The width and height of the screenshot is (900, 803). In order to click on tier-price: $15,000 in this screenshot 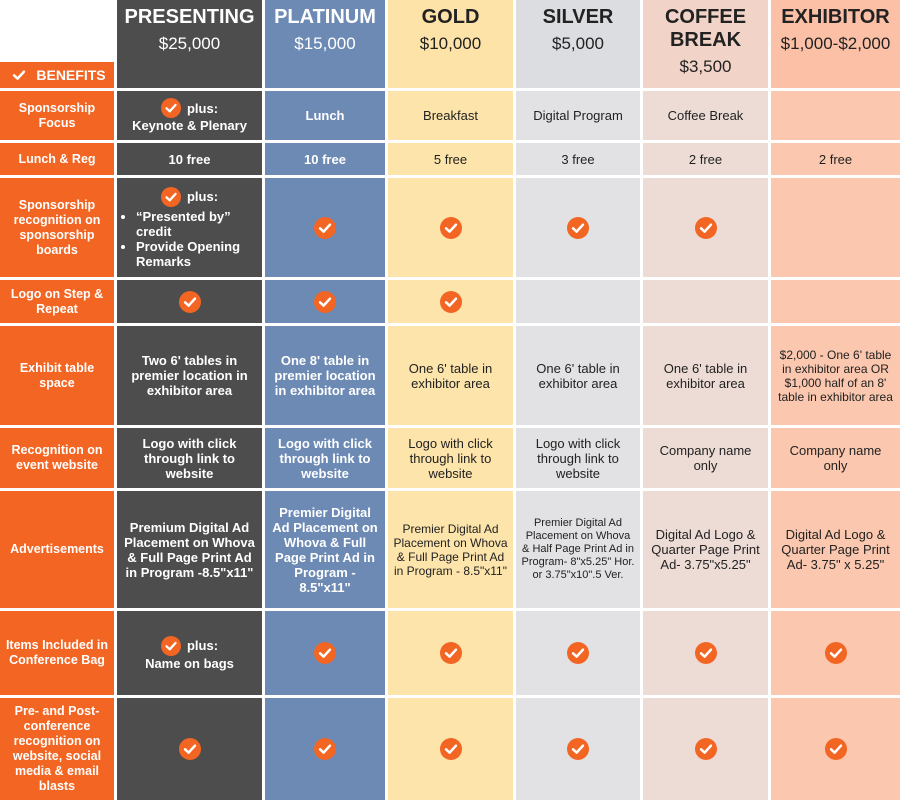, I will do `click(325, 43)`.